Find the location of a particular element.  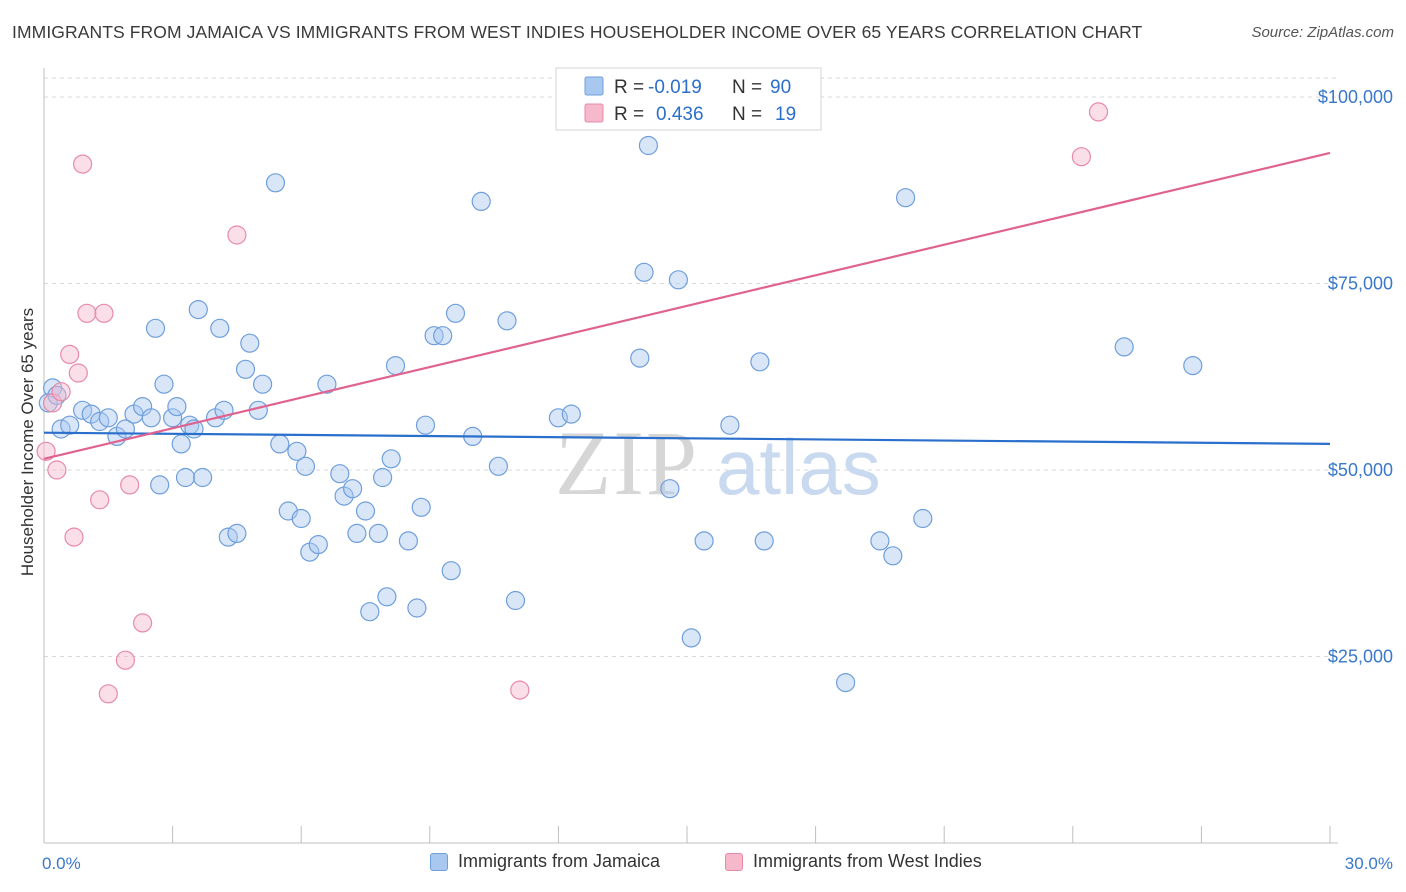

legend-n-value-1: 90 is located at coordinates (780, 87).